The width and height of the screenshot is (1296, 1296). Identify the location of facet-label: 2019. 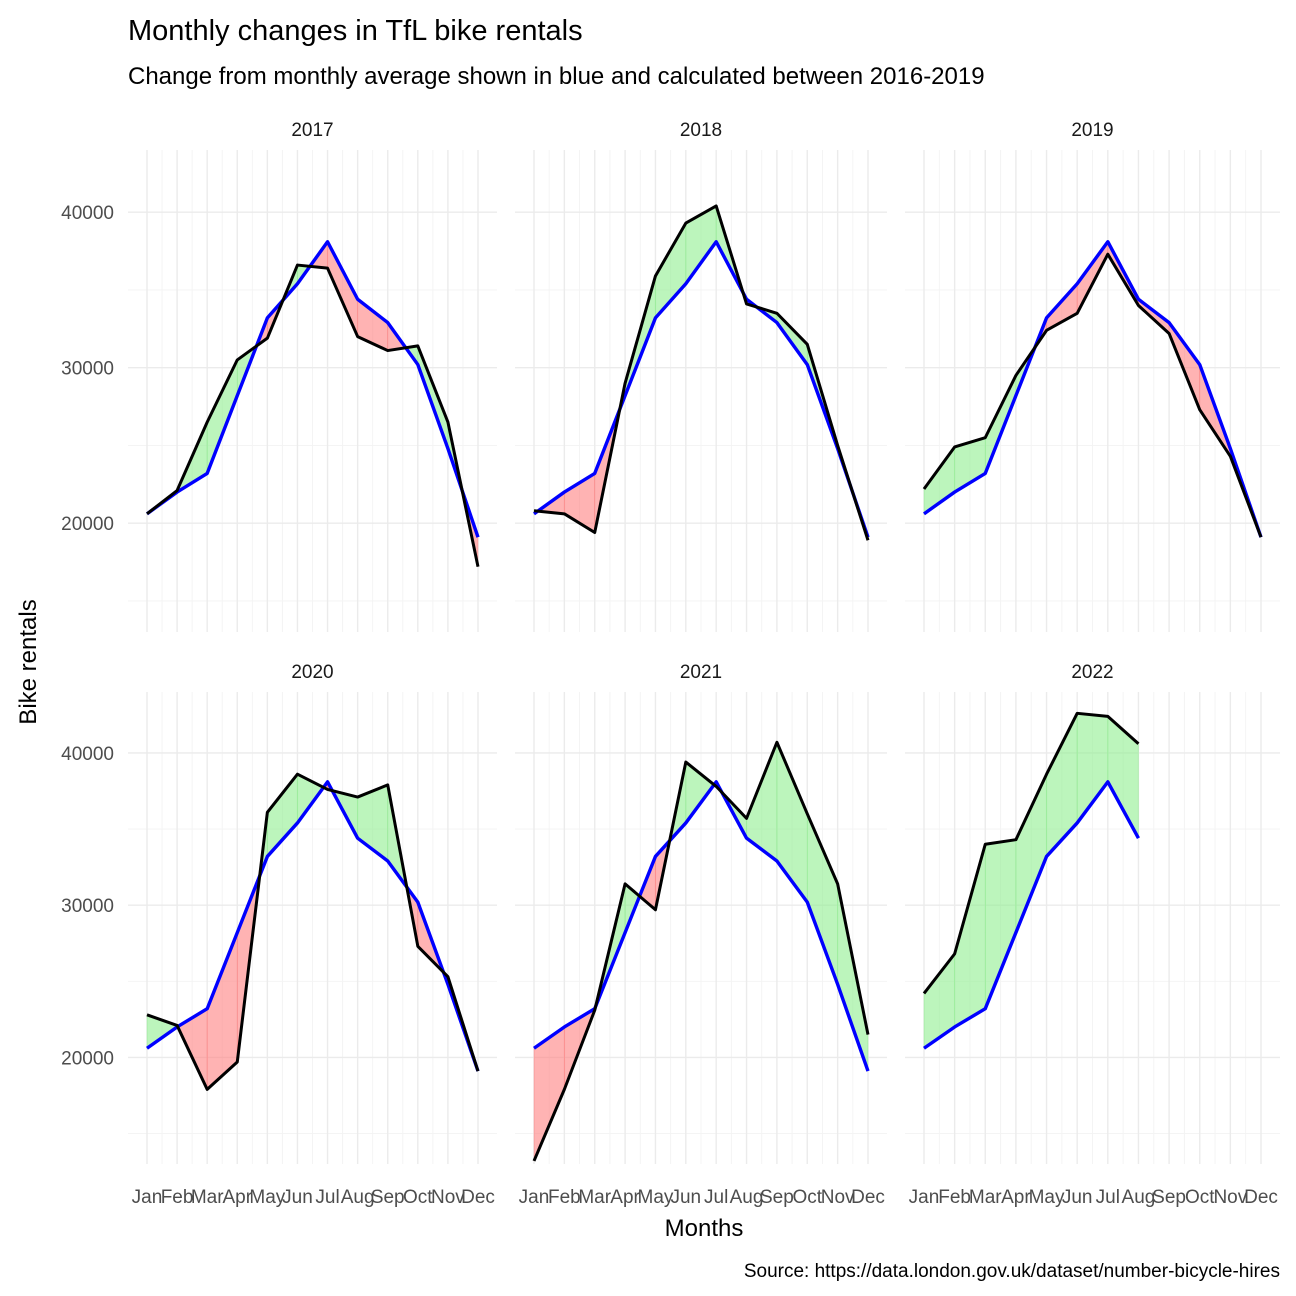
(1092, 130).